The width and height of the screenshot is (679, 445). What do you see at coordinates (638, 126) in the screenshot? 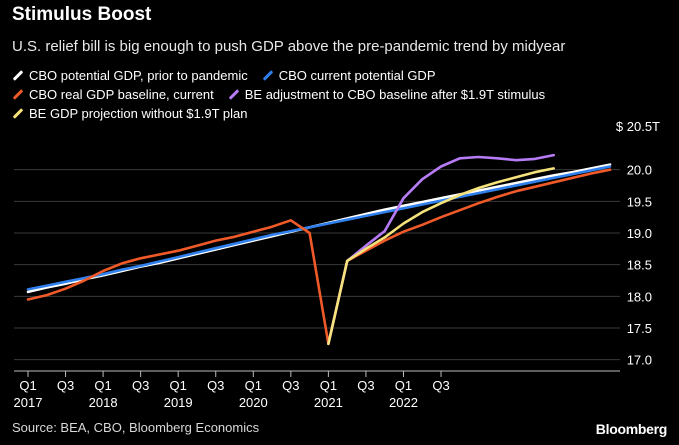
I see `y-unit-label: $ 20.5T` at bounding box center [638, 126].